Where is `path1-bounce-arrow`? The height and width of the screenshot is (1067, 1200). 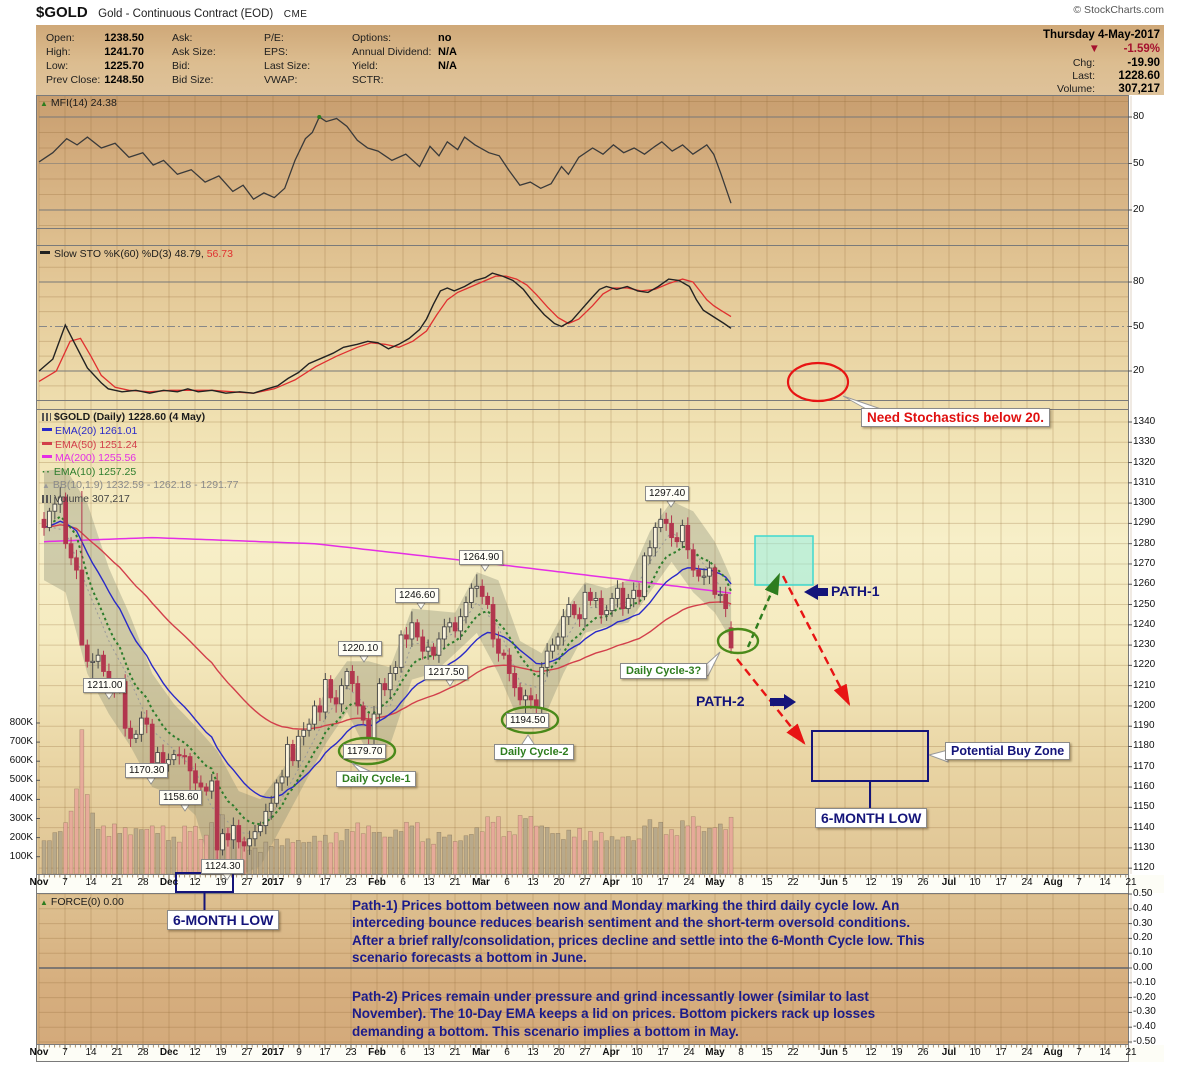 path1-bounce-arrow is located at coordinates (763, 610).